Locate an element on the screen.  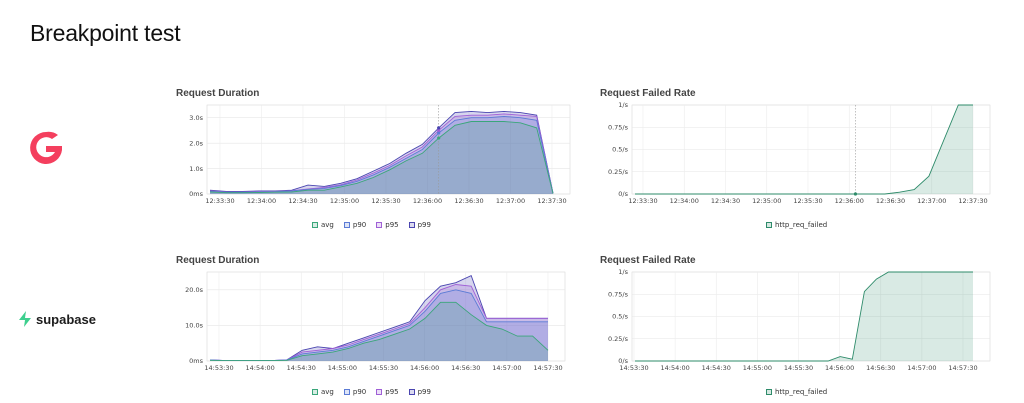
legend-bottom-duration: avg p90 p95 p99 is located at coordinates (371, 392).